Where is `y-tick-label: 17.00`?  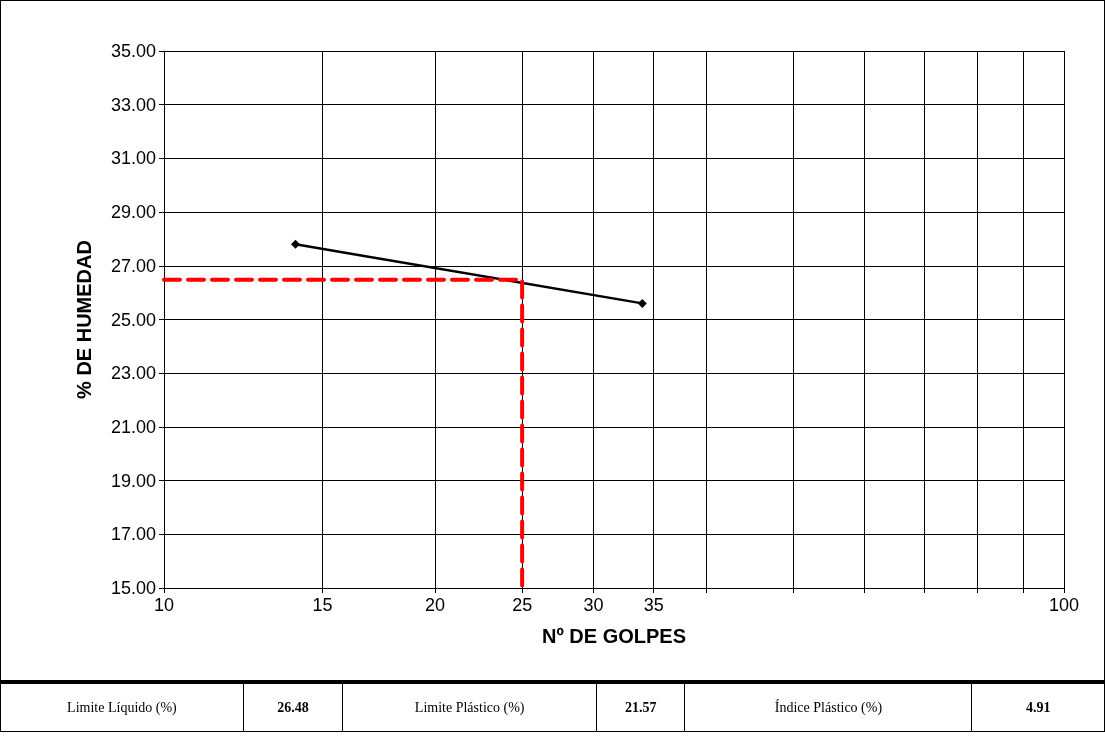
y-tick-label: 17.00 is located at coordinates (133, 534).